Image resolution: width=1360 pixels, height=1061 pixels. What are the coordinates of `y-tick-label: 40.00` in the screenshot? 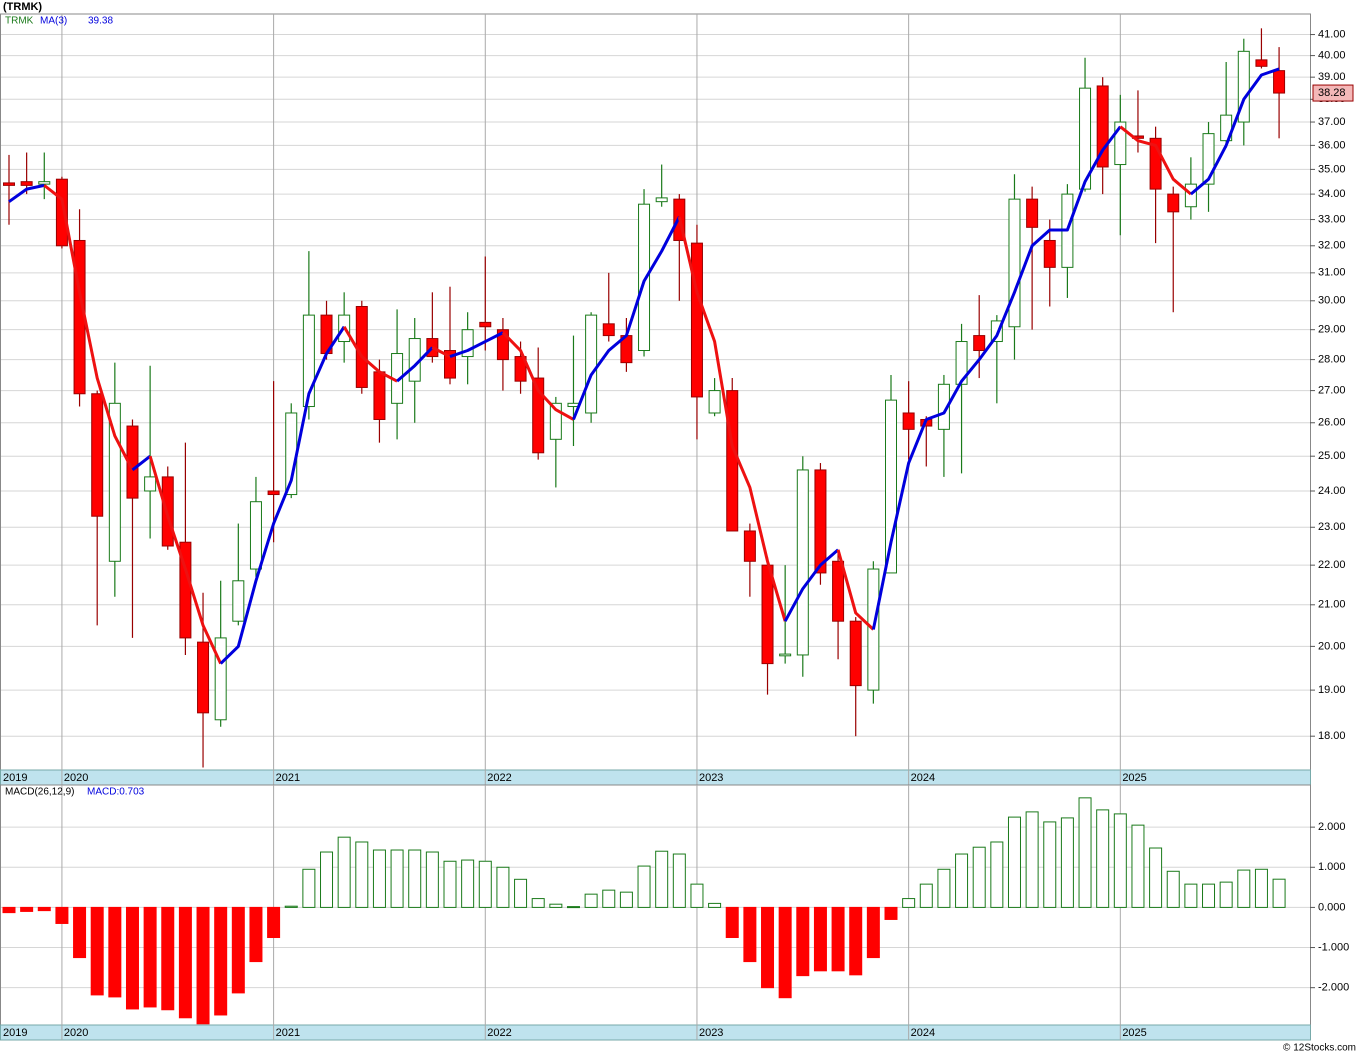 It's located at (1332, 55).